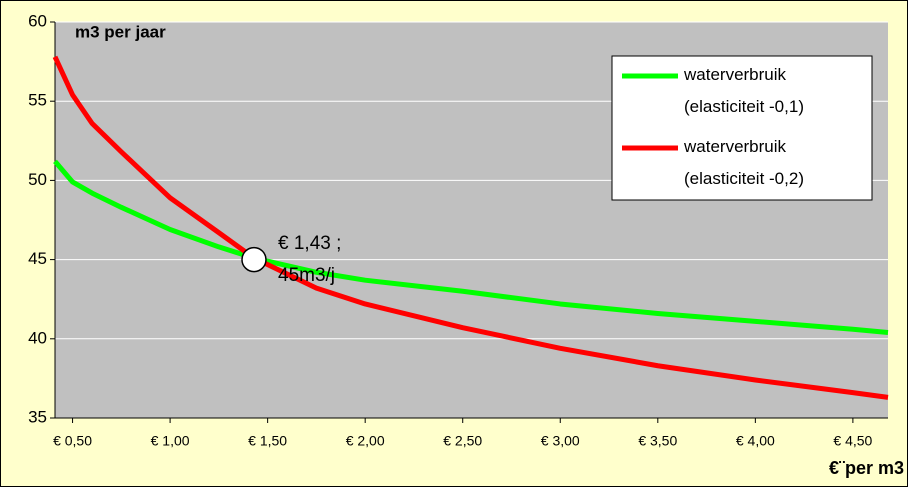  Describe the element at coordinates (37, 258) in the screenshot. I see `y-tick-label: 45` at that location.